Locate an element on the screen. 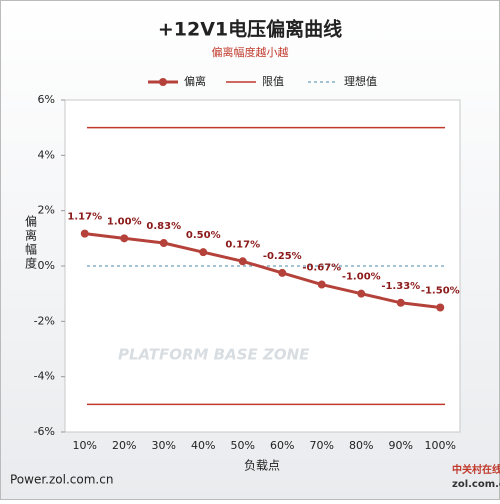 Image resolution: width=500 pixels, height=504 pixels. x-tick-label: 90% is located at coordinates (401, 445).